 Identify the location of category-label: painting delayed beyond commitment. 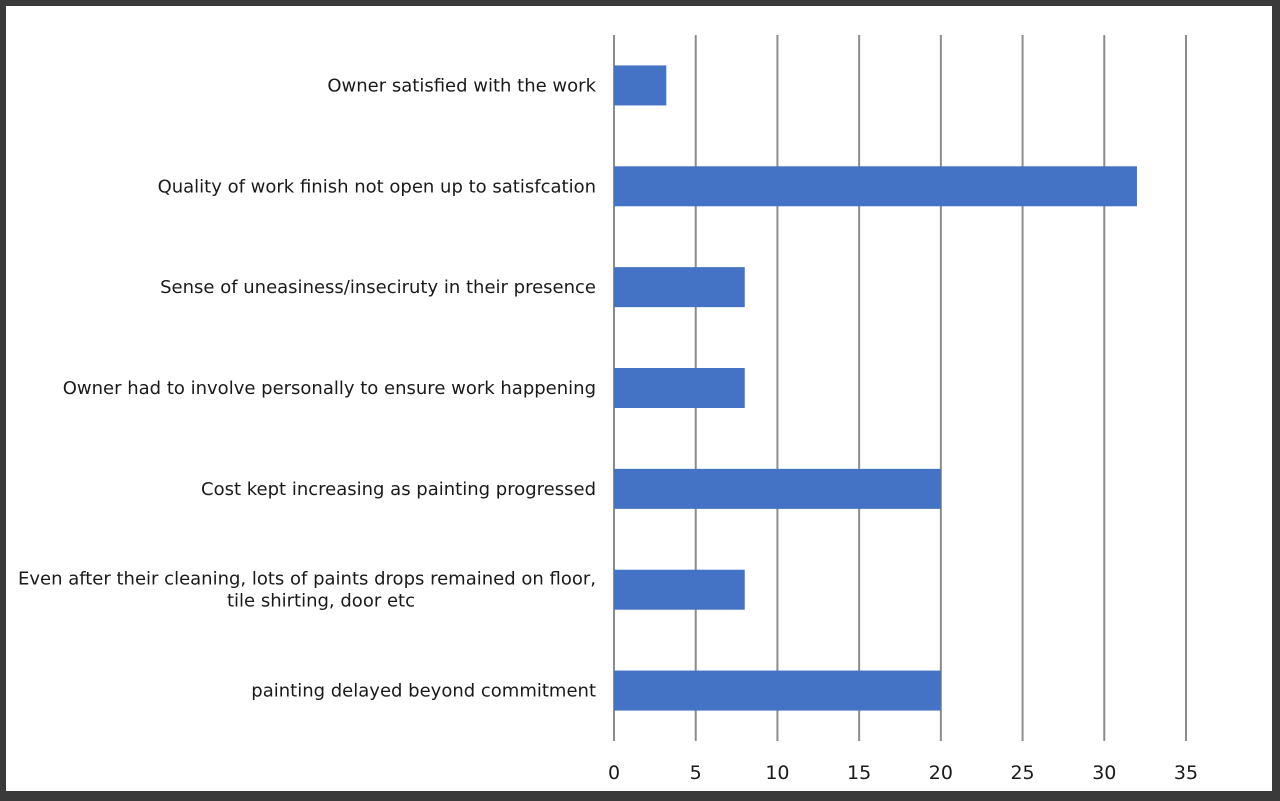
(423, 691).